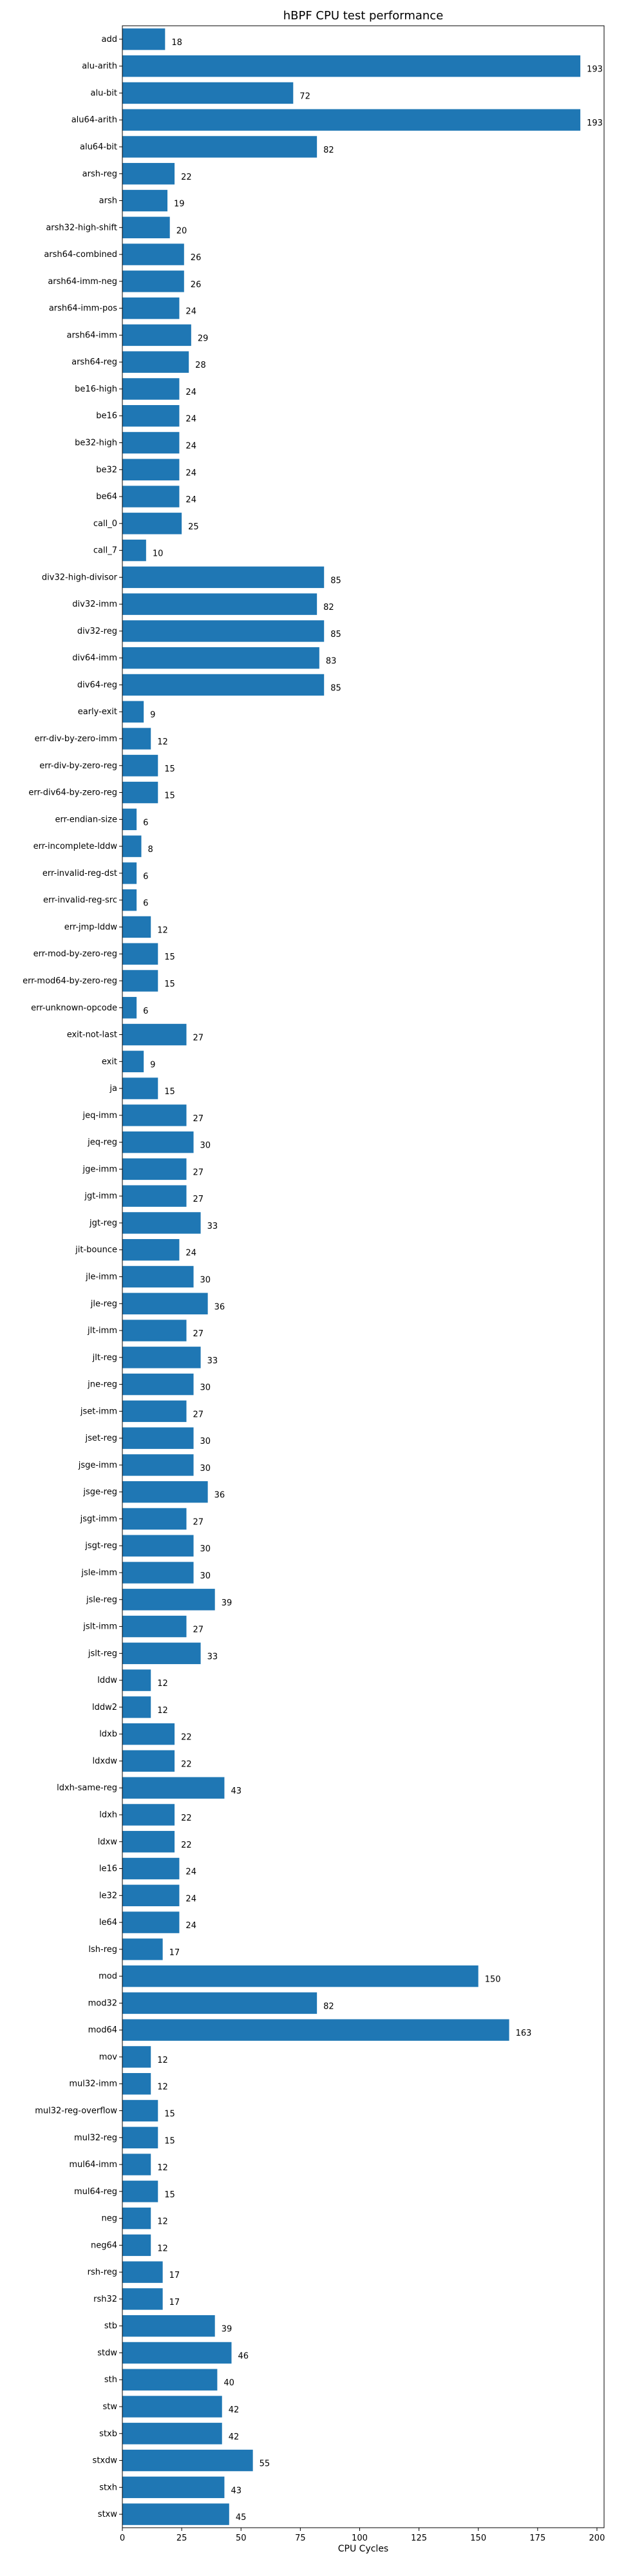 The image size is (644, 2576). I want to click on y-tick-label: mul64-reg, so click(96, 2192).